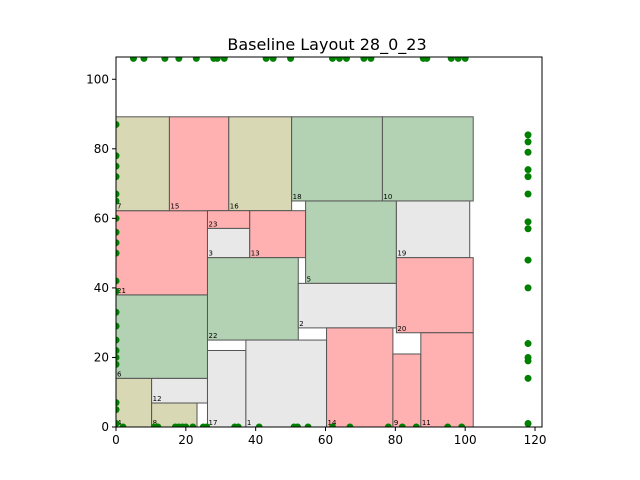 The width and height of the screenshot is (640, 480). What do you see at coordinates (426, 423) in the screenshot?
I see `rect-label-11: 11` at bounding box center [426, 423].